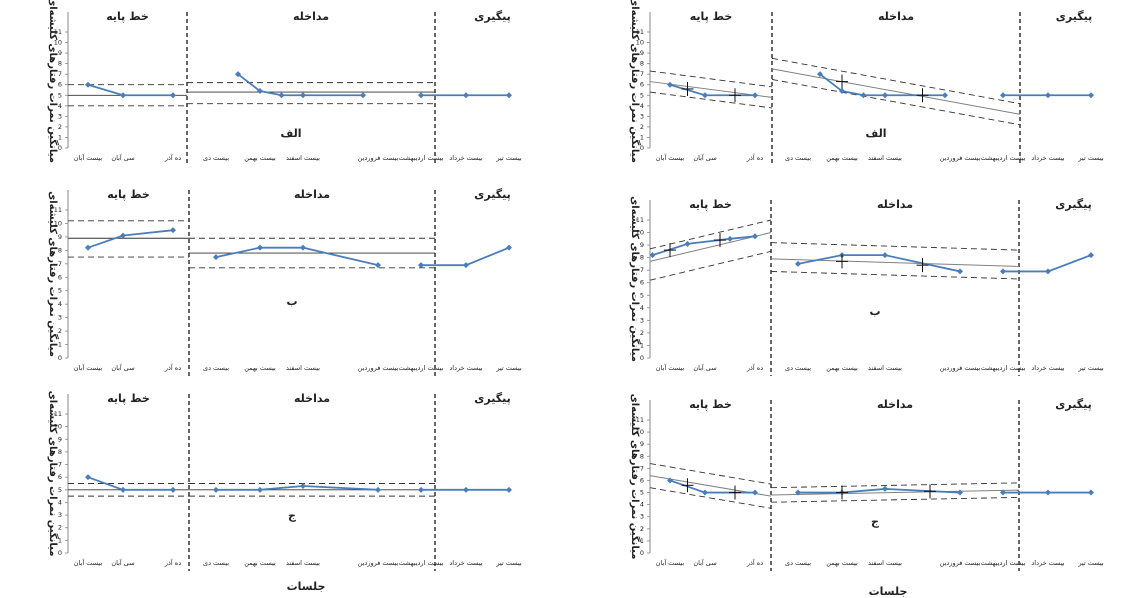  What do you see at coordinates (60, 264) in the screenshot?
I see `y-tick-label: 7` at bounding box center [60, 264].